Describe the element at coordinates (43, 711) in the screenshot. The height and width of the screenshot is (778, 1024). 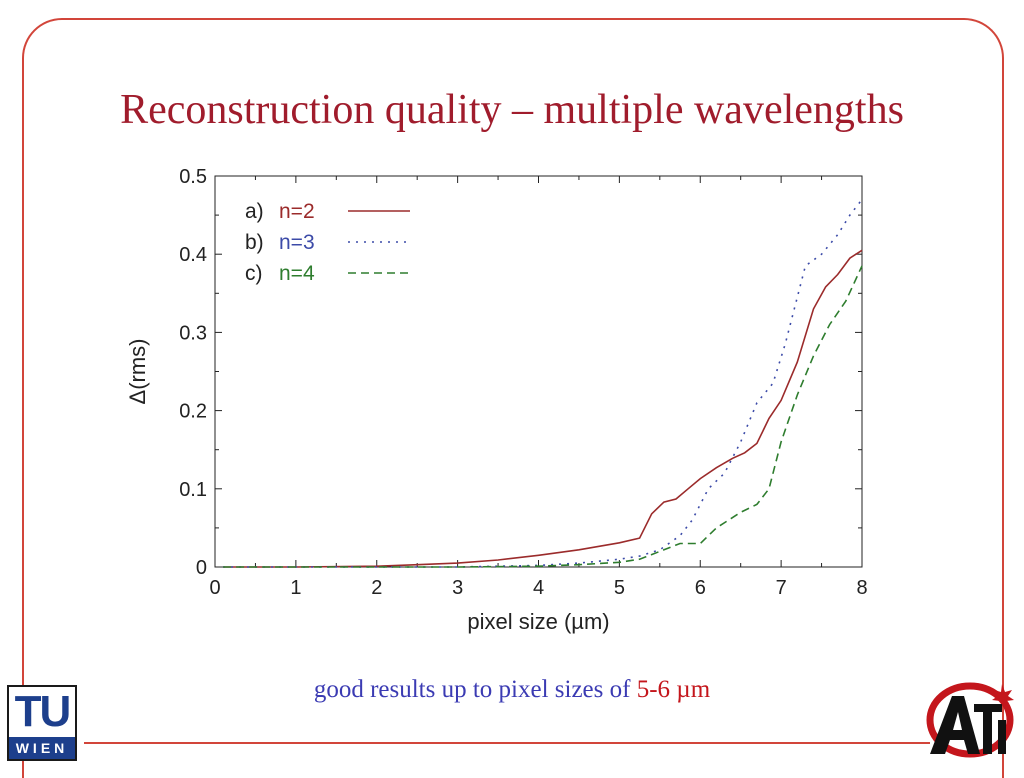
I see `tu-logo-text: TU` at that location.